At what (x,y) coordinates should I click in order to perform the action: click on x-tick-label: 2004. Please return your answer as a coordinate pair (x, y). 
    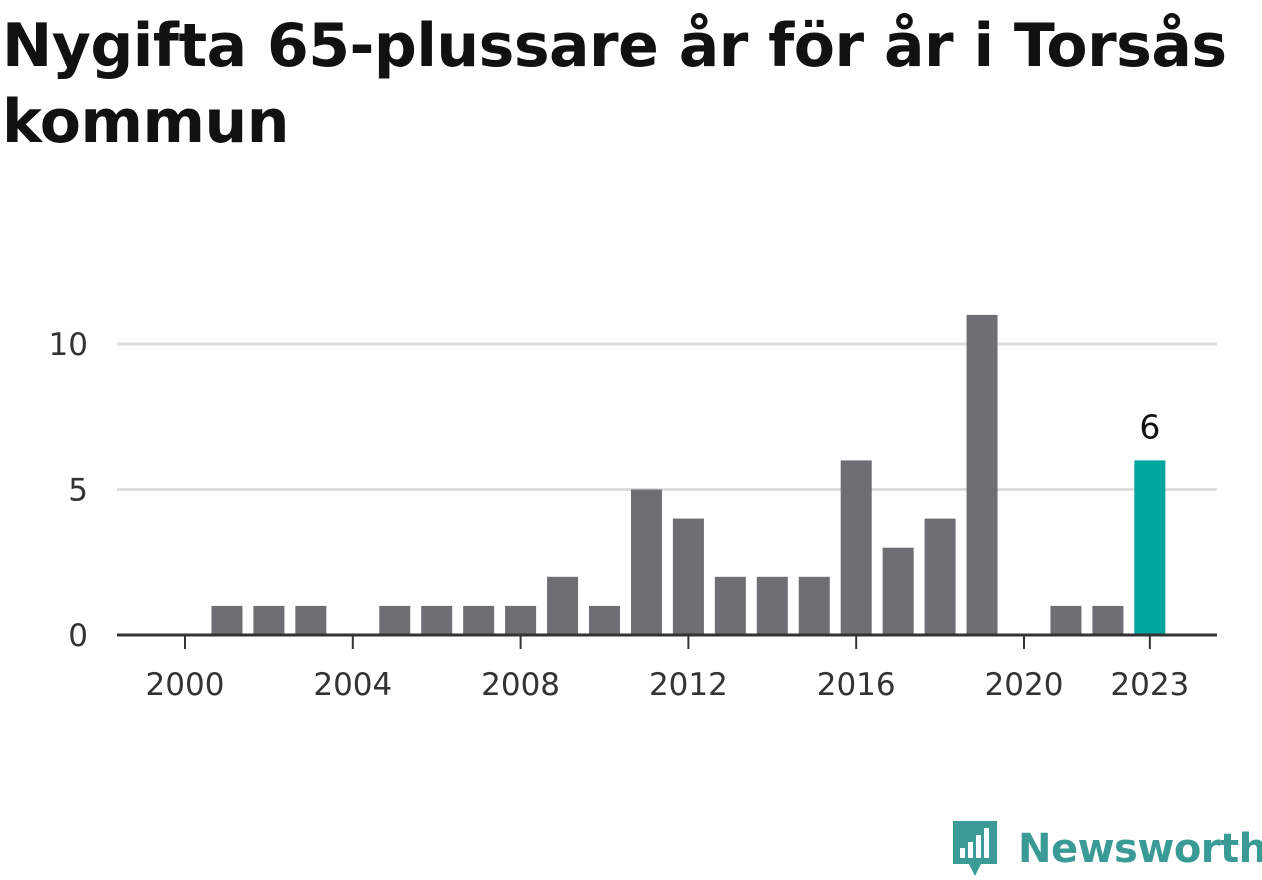
    Looking at the image, I should click on (352, 685).